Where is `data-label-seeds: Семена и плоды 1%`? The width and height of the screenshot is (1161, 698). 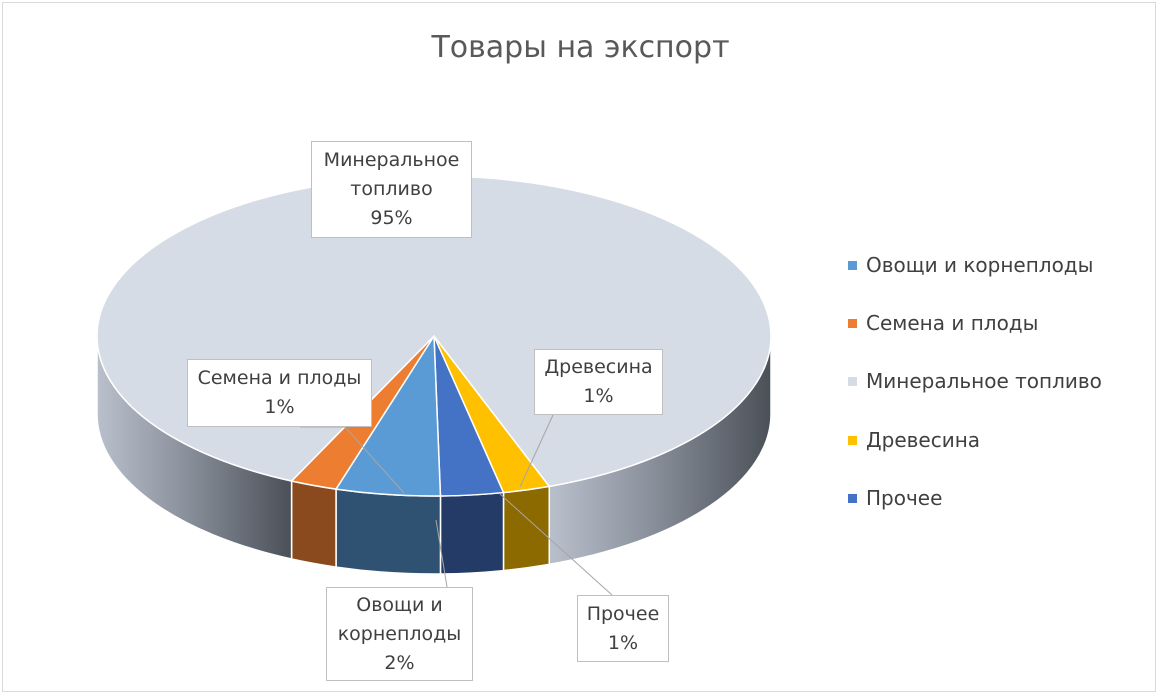
data-label-seeds: Семена и плоды 1% is located at coordinates (279, 393).